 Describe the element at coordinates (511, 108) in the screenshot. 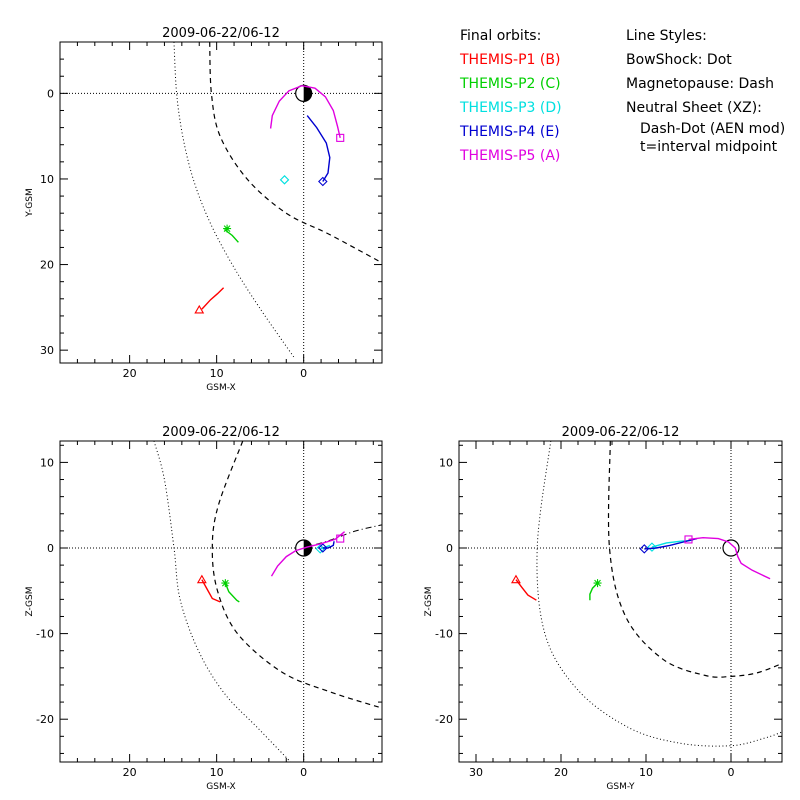

I see `legend-item-p3: THEMIS-P3 (D)` at that location.